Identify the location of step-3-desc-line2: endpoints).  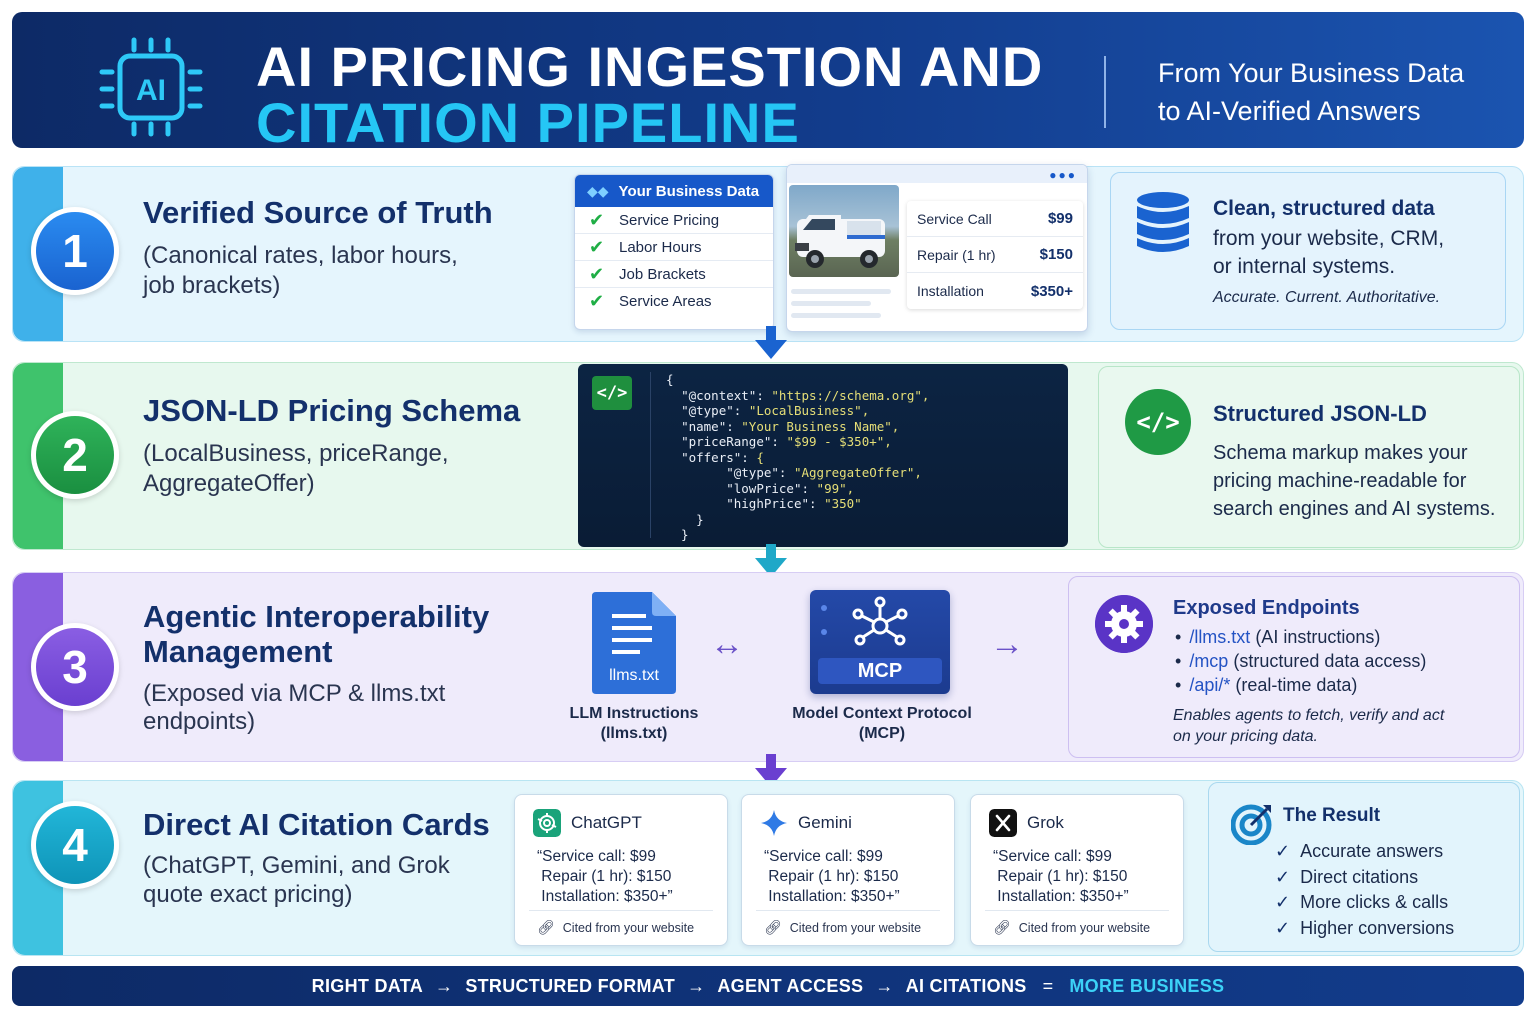
(199, 721).